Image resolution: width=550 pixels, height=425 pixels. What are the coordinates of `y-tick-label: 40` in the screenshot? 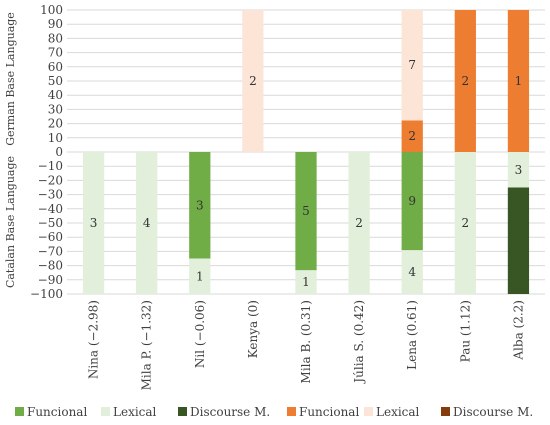 It's located at (55, 95).